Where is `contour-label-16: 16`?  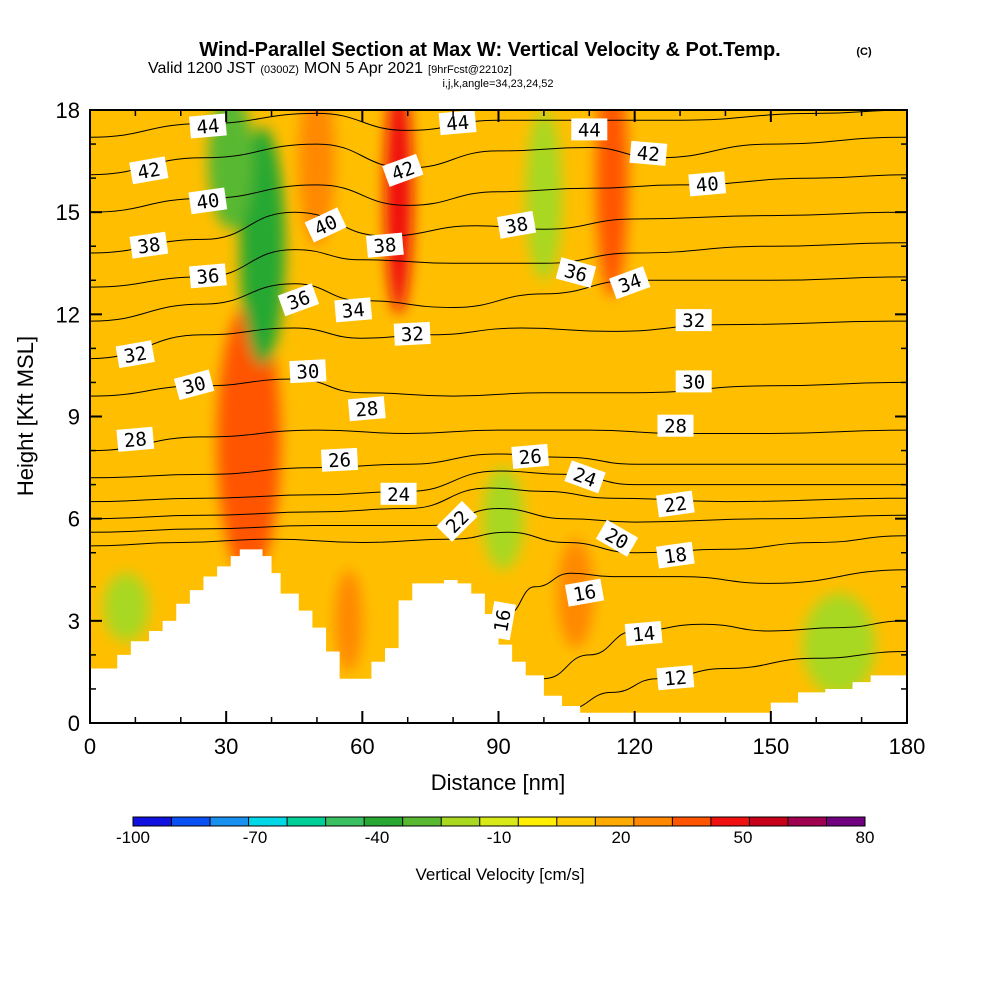 contour-label-16: 16 is located at coordinates (502, 620).